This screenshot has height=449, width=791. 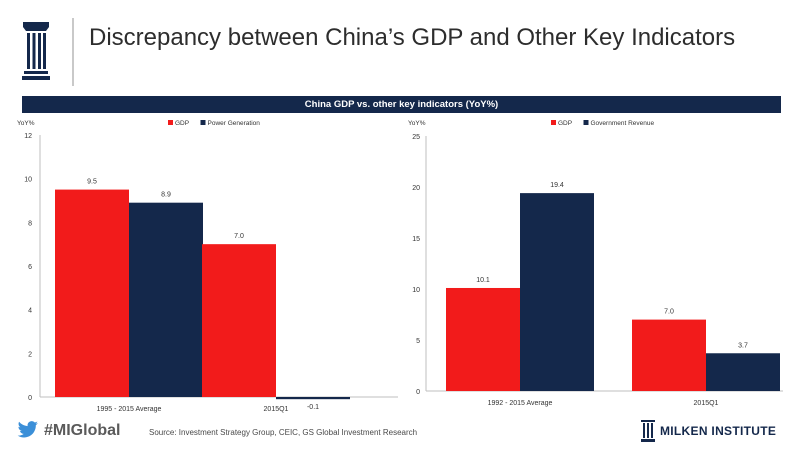 I want to click on legend-label: Government Revenue, so click(x=623, y=123).